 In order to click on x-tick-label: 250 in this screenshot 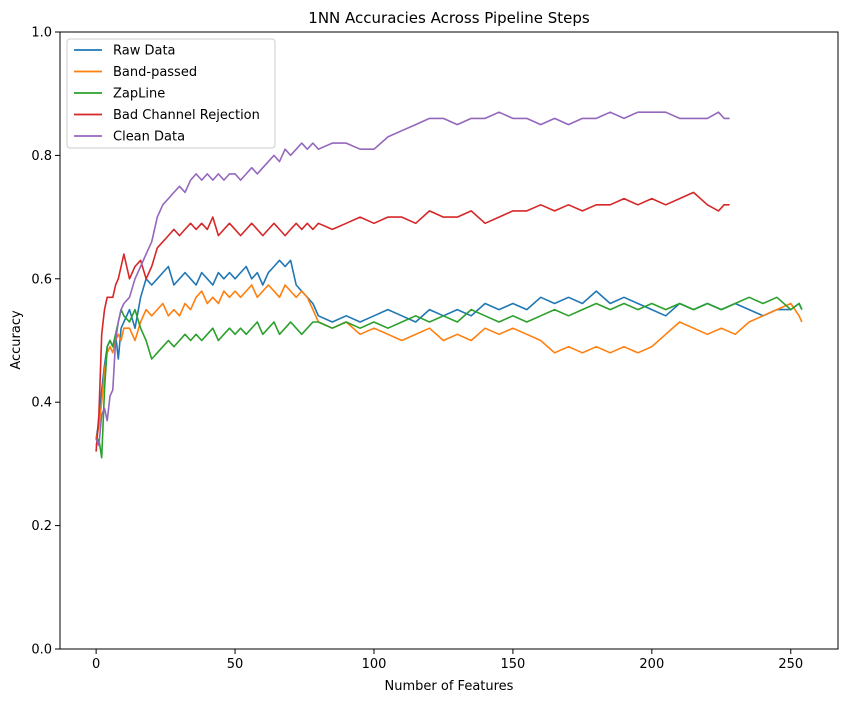, I will do `click(790, 664)`.